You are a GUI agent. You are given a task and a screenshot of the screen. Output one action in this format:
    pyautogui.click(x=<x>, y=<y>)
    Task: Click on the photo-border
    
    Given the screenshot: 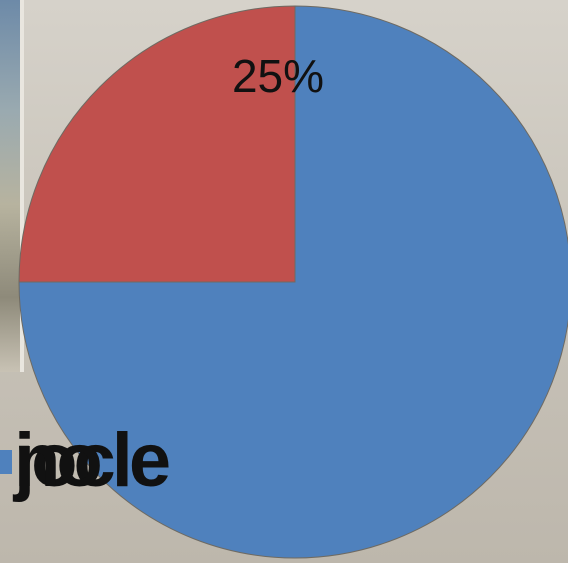 What is the action you would take?
    pyautogui.click(x=22, y=186)
    